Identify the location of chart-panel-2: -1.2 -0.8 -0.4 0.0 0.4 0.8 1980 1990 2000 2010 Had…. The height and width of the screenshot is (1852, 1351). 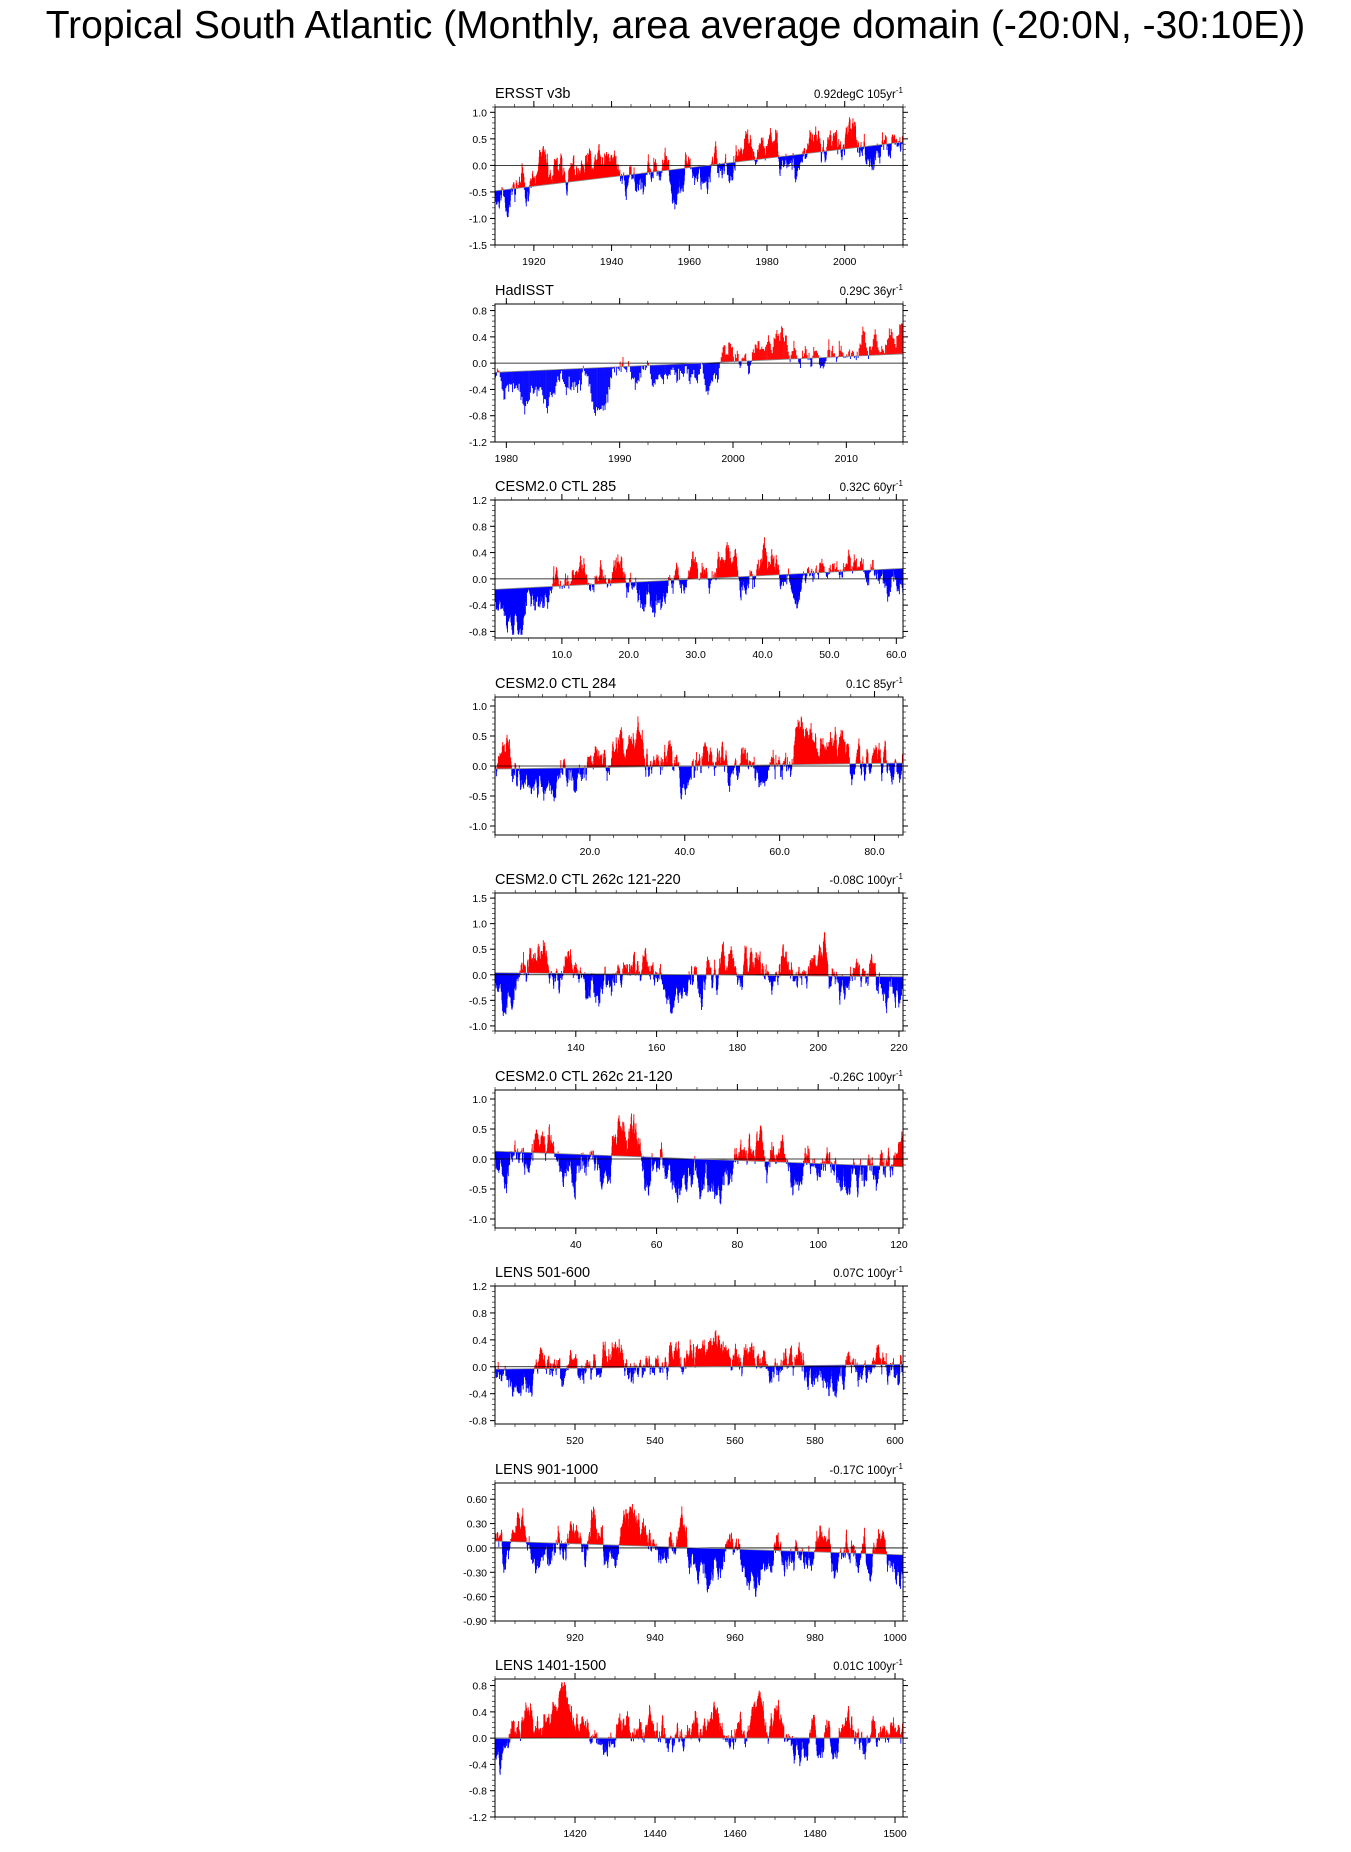
(688, 374).